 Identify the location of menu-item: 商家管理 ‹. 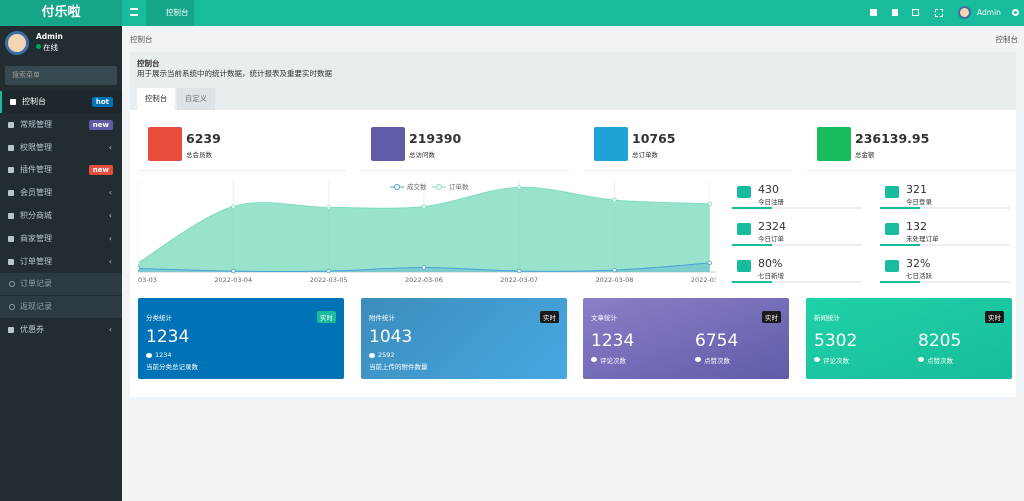
(61, 239).